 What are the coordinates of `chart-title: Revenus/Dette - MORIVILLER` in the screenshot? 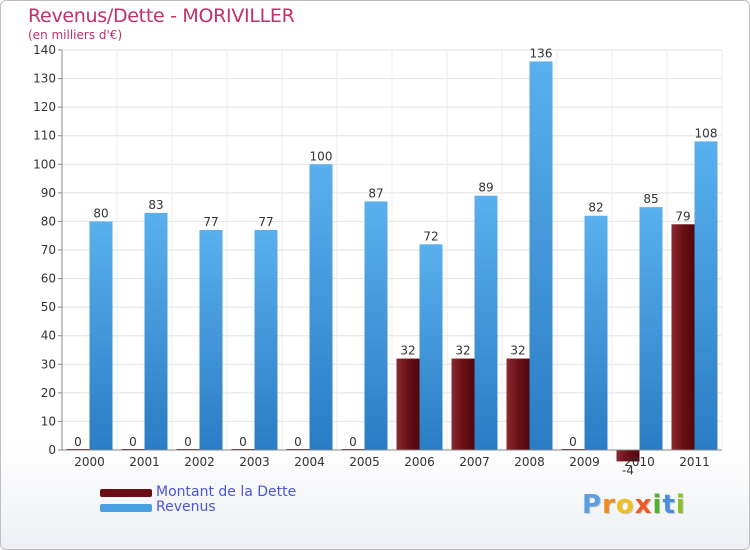 It's located at (161, 16).